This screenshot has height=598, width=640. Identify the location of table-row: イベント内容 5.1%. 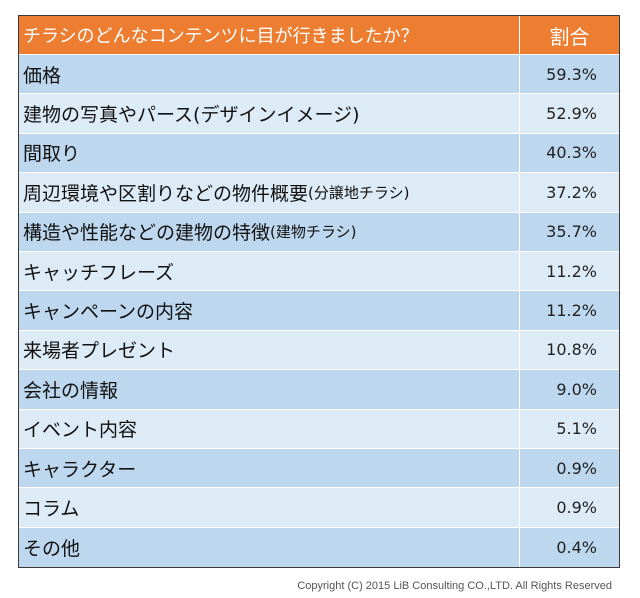
(319, 429).